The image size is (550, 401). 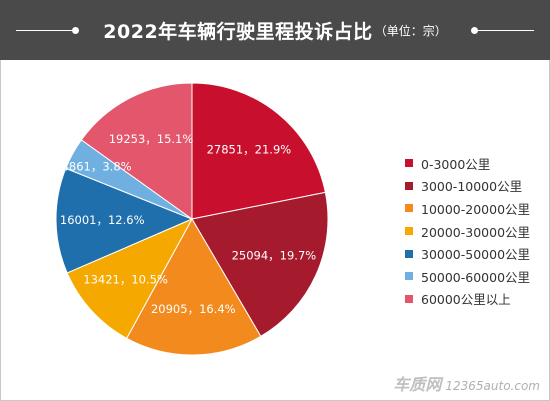 I want to click on pie-data-label-1: 27851，21.9%, so click(x=249, y=150).